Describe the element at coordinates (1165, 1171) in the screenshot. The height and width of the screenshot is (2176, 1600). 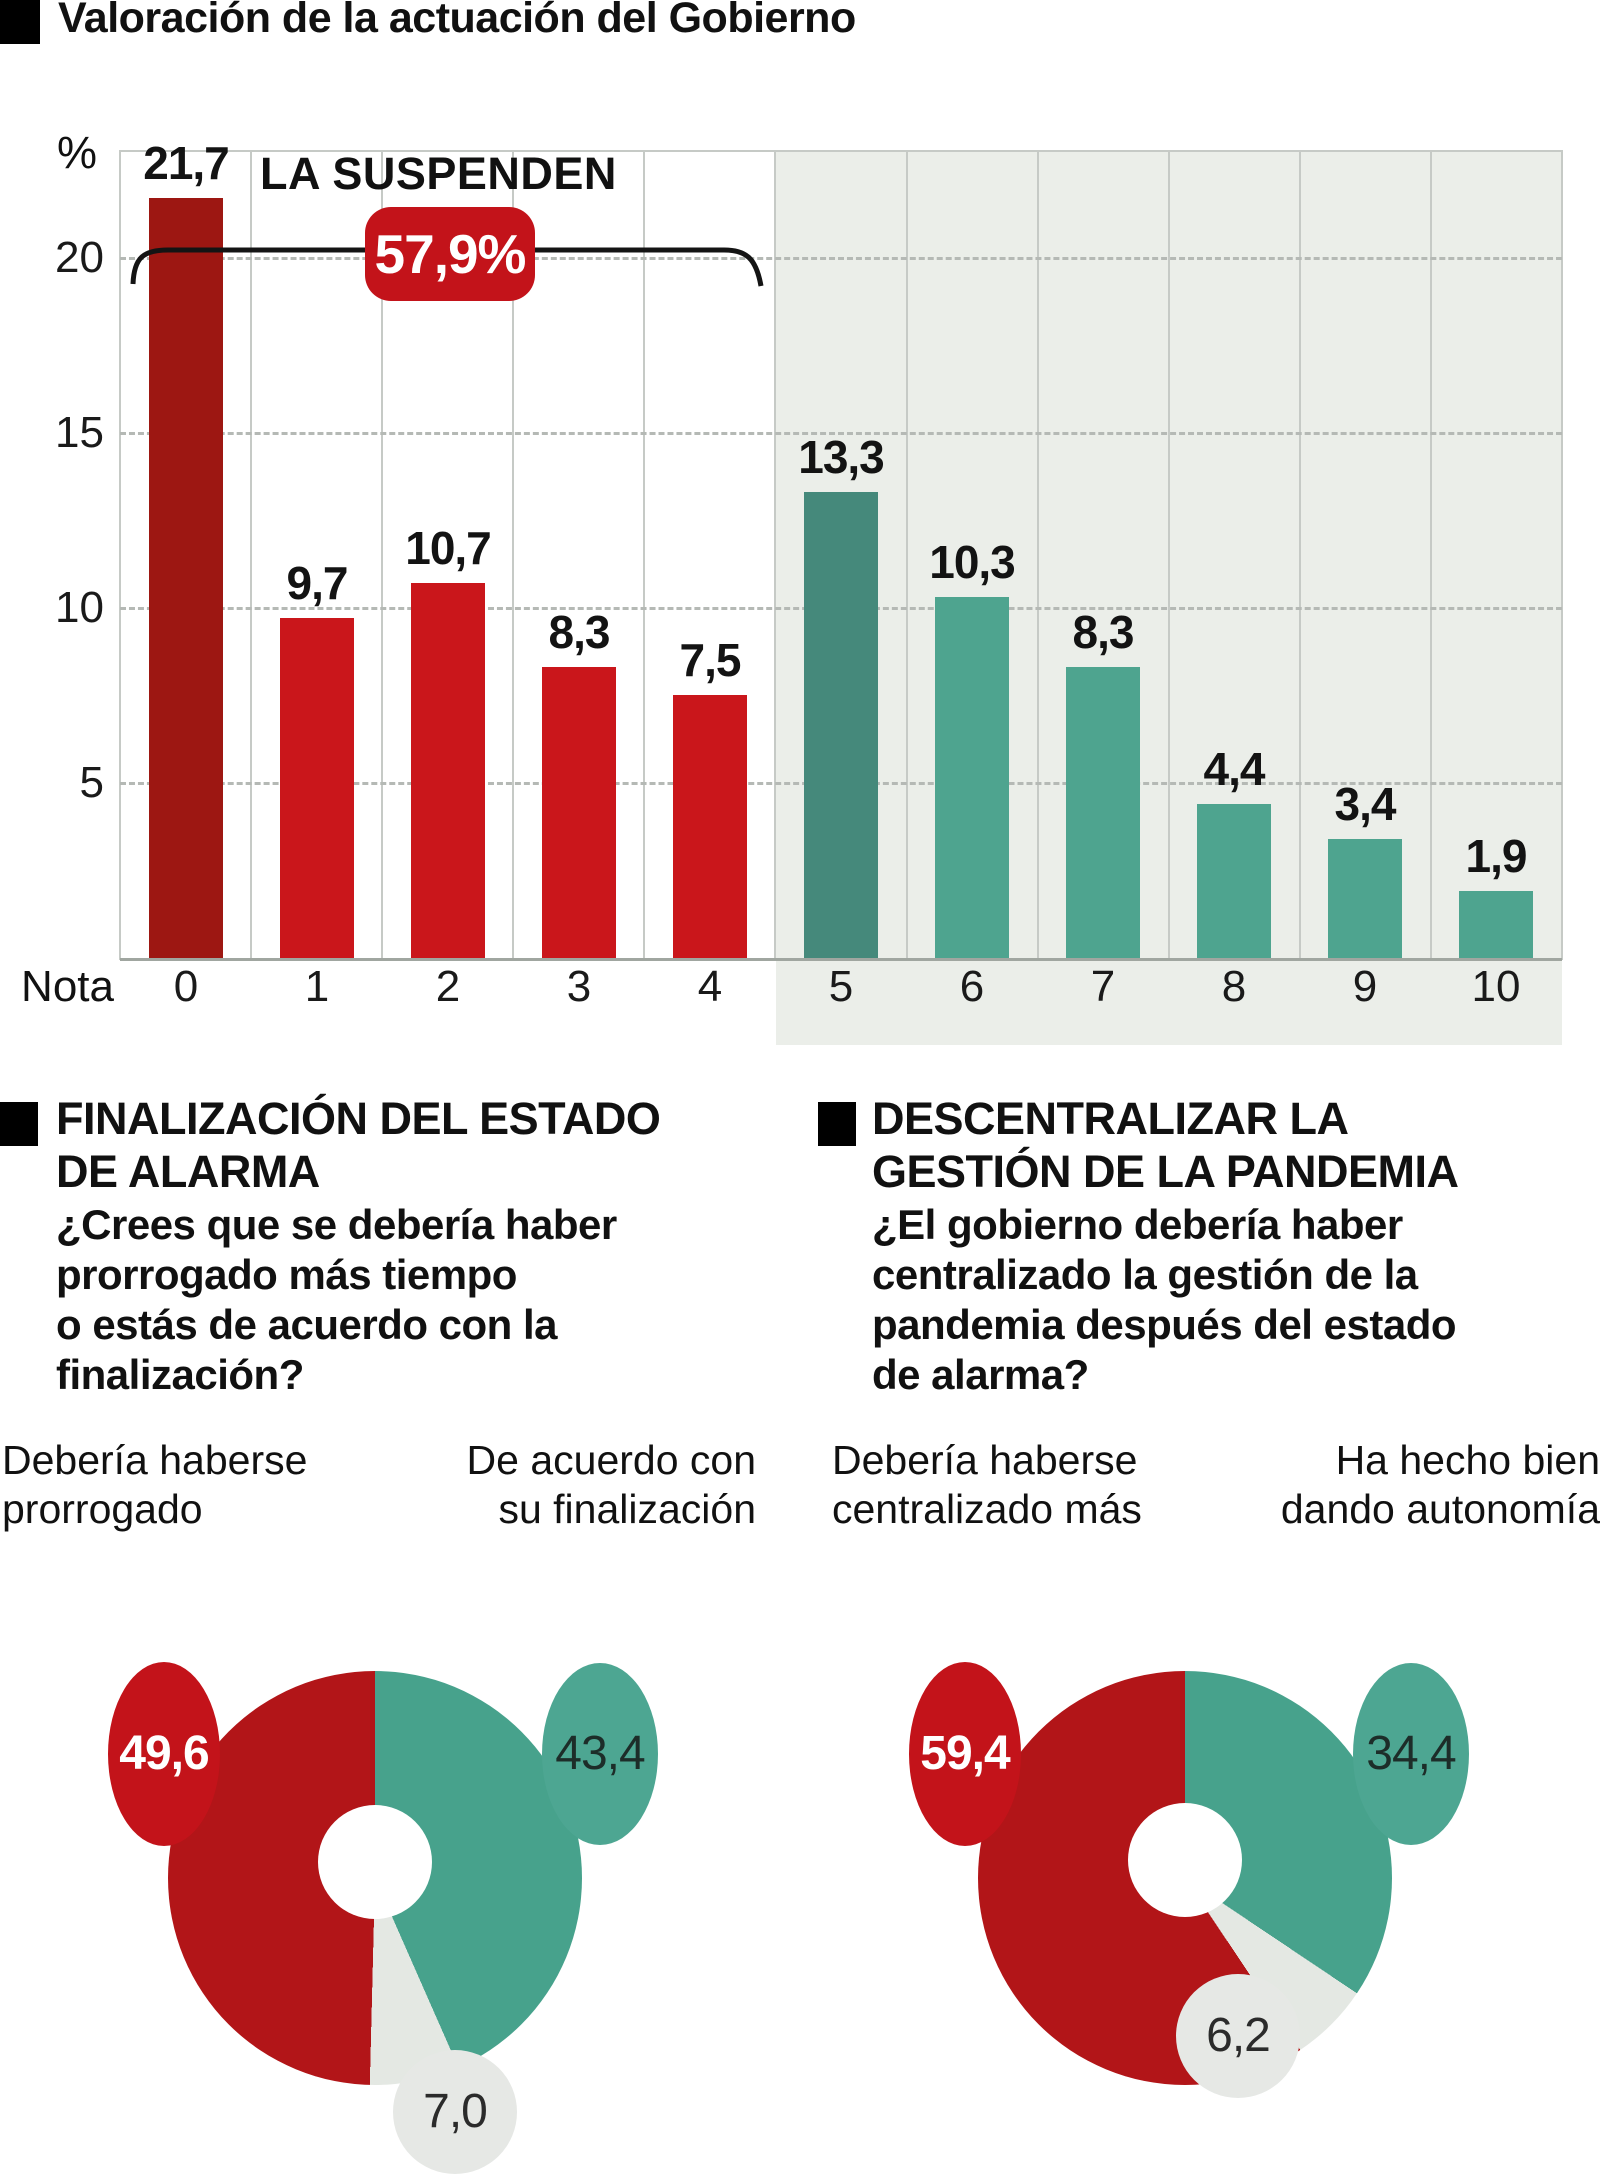
I see `right-heading-line2: GESTIÓN DE LA PANDEMIA` at that location.